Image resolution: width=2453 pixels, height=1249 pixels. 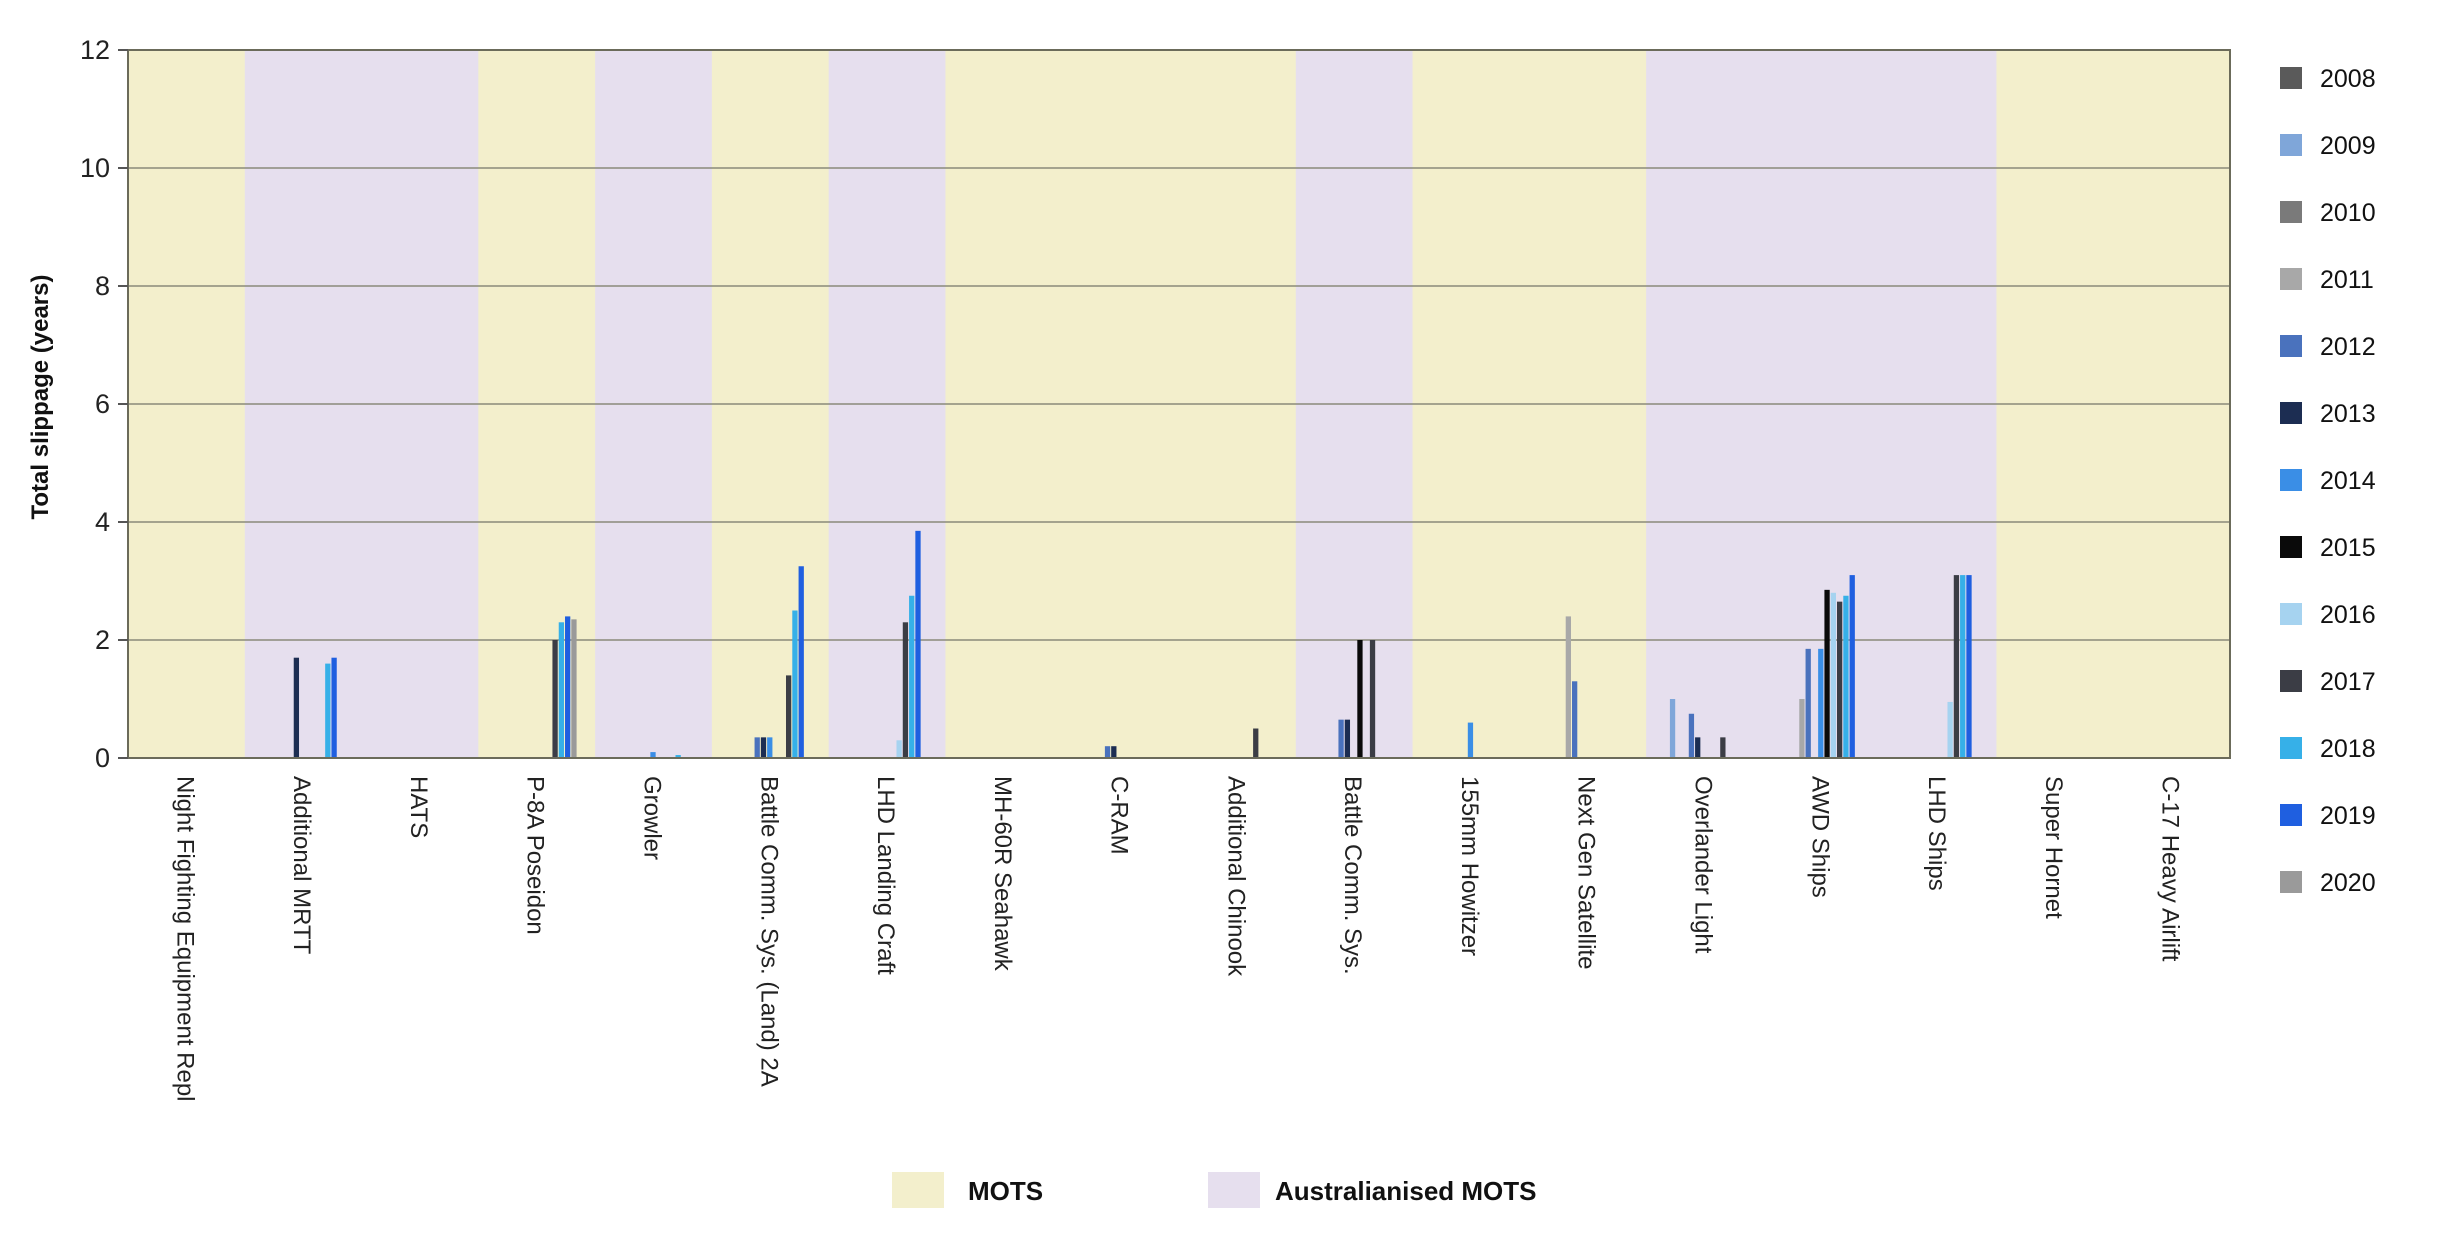 I want to click on legend-swatch-2011, so click(x=2291, y=279).